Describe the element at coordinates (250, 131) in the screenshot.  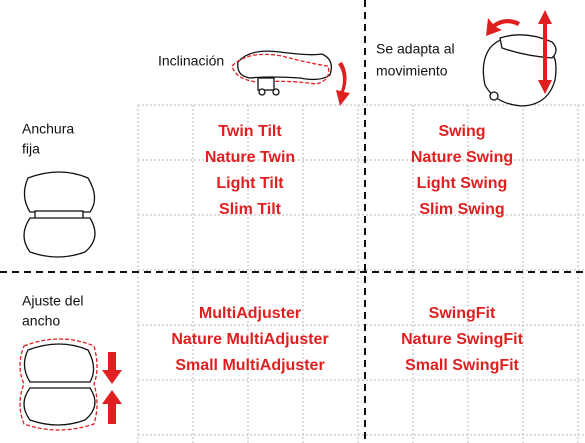
I see `product-name: Twin Tilt` at that location.